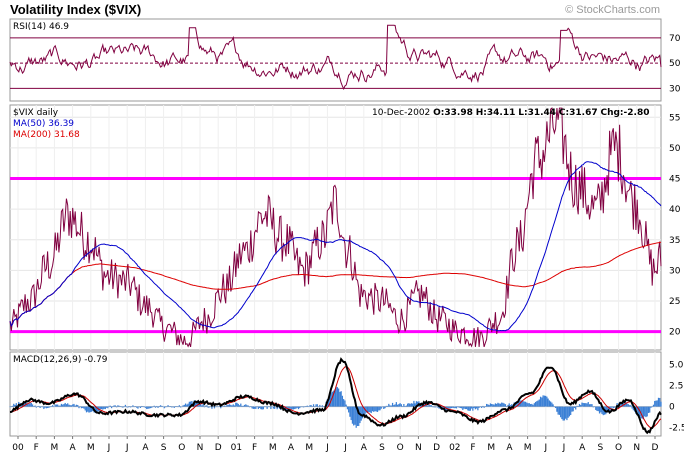  I want to click on macd-tick-label: -2.5, so click(676, 429).